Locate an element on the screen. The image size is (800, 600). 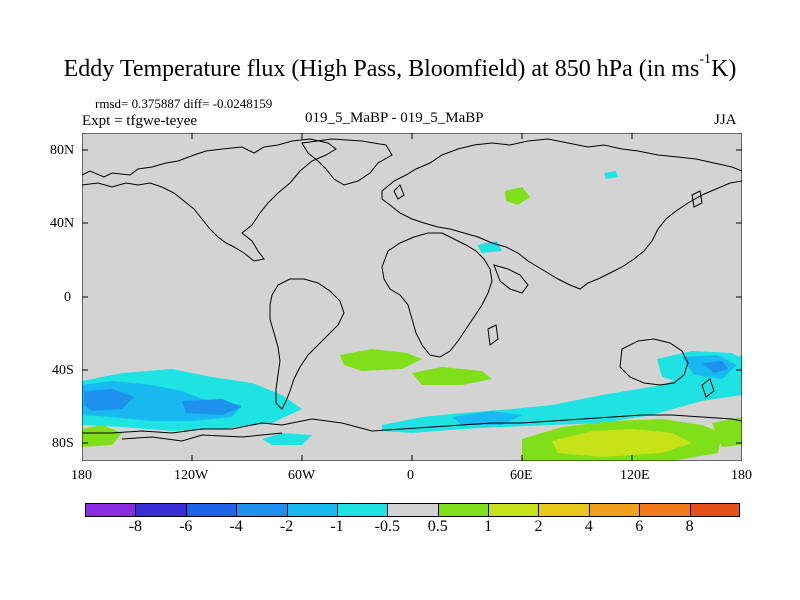
expt-label: Expt = tfgwe-teyee is located at coordinates (140, 121).